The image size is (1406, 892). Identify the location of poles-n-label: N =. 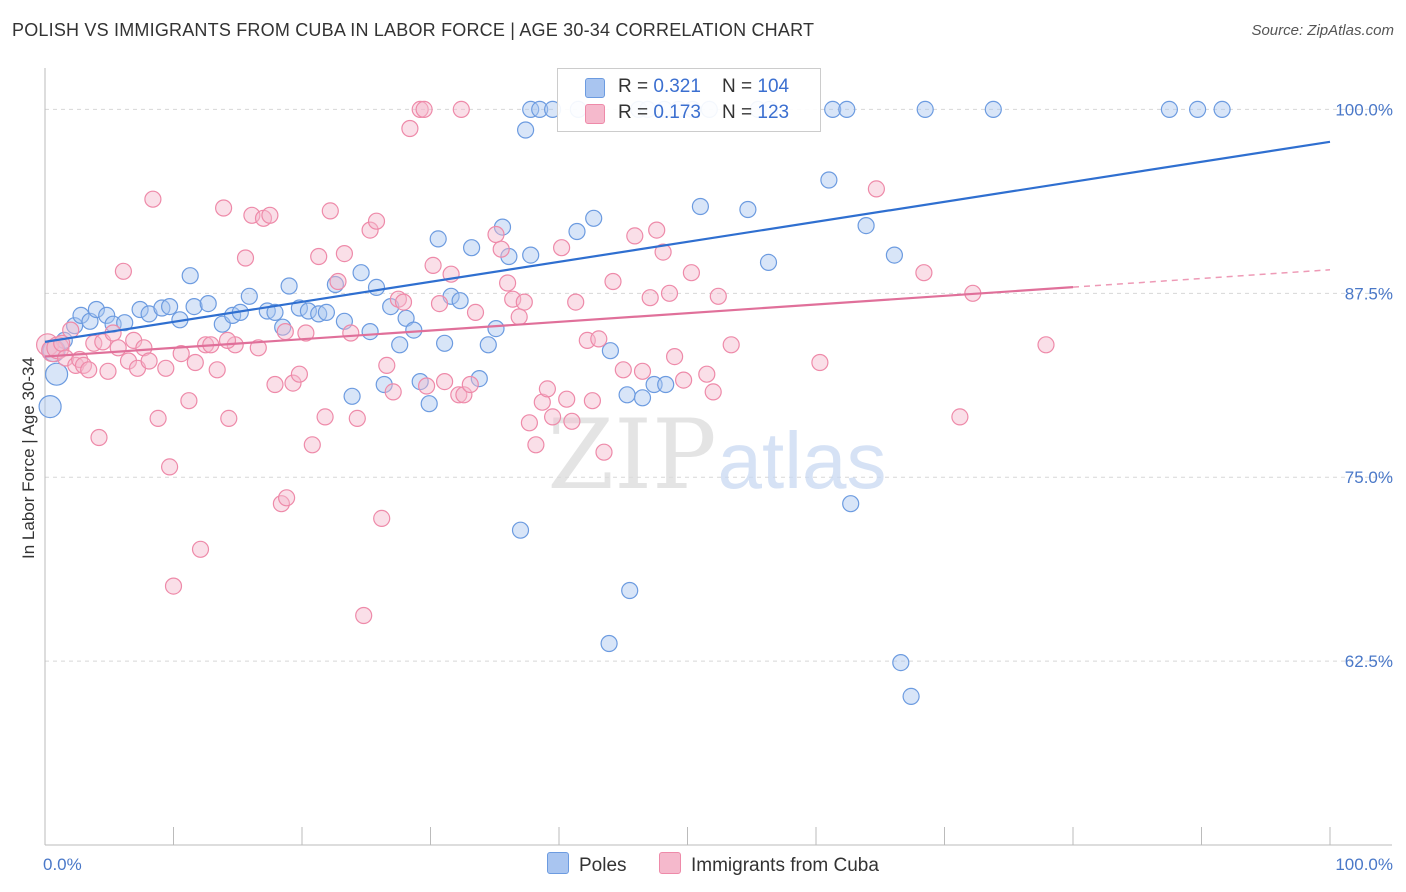
(740, 86).